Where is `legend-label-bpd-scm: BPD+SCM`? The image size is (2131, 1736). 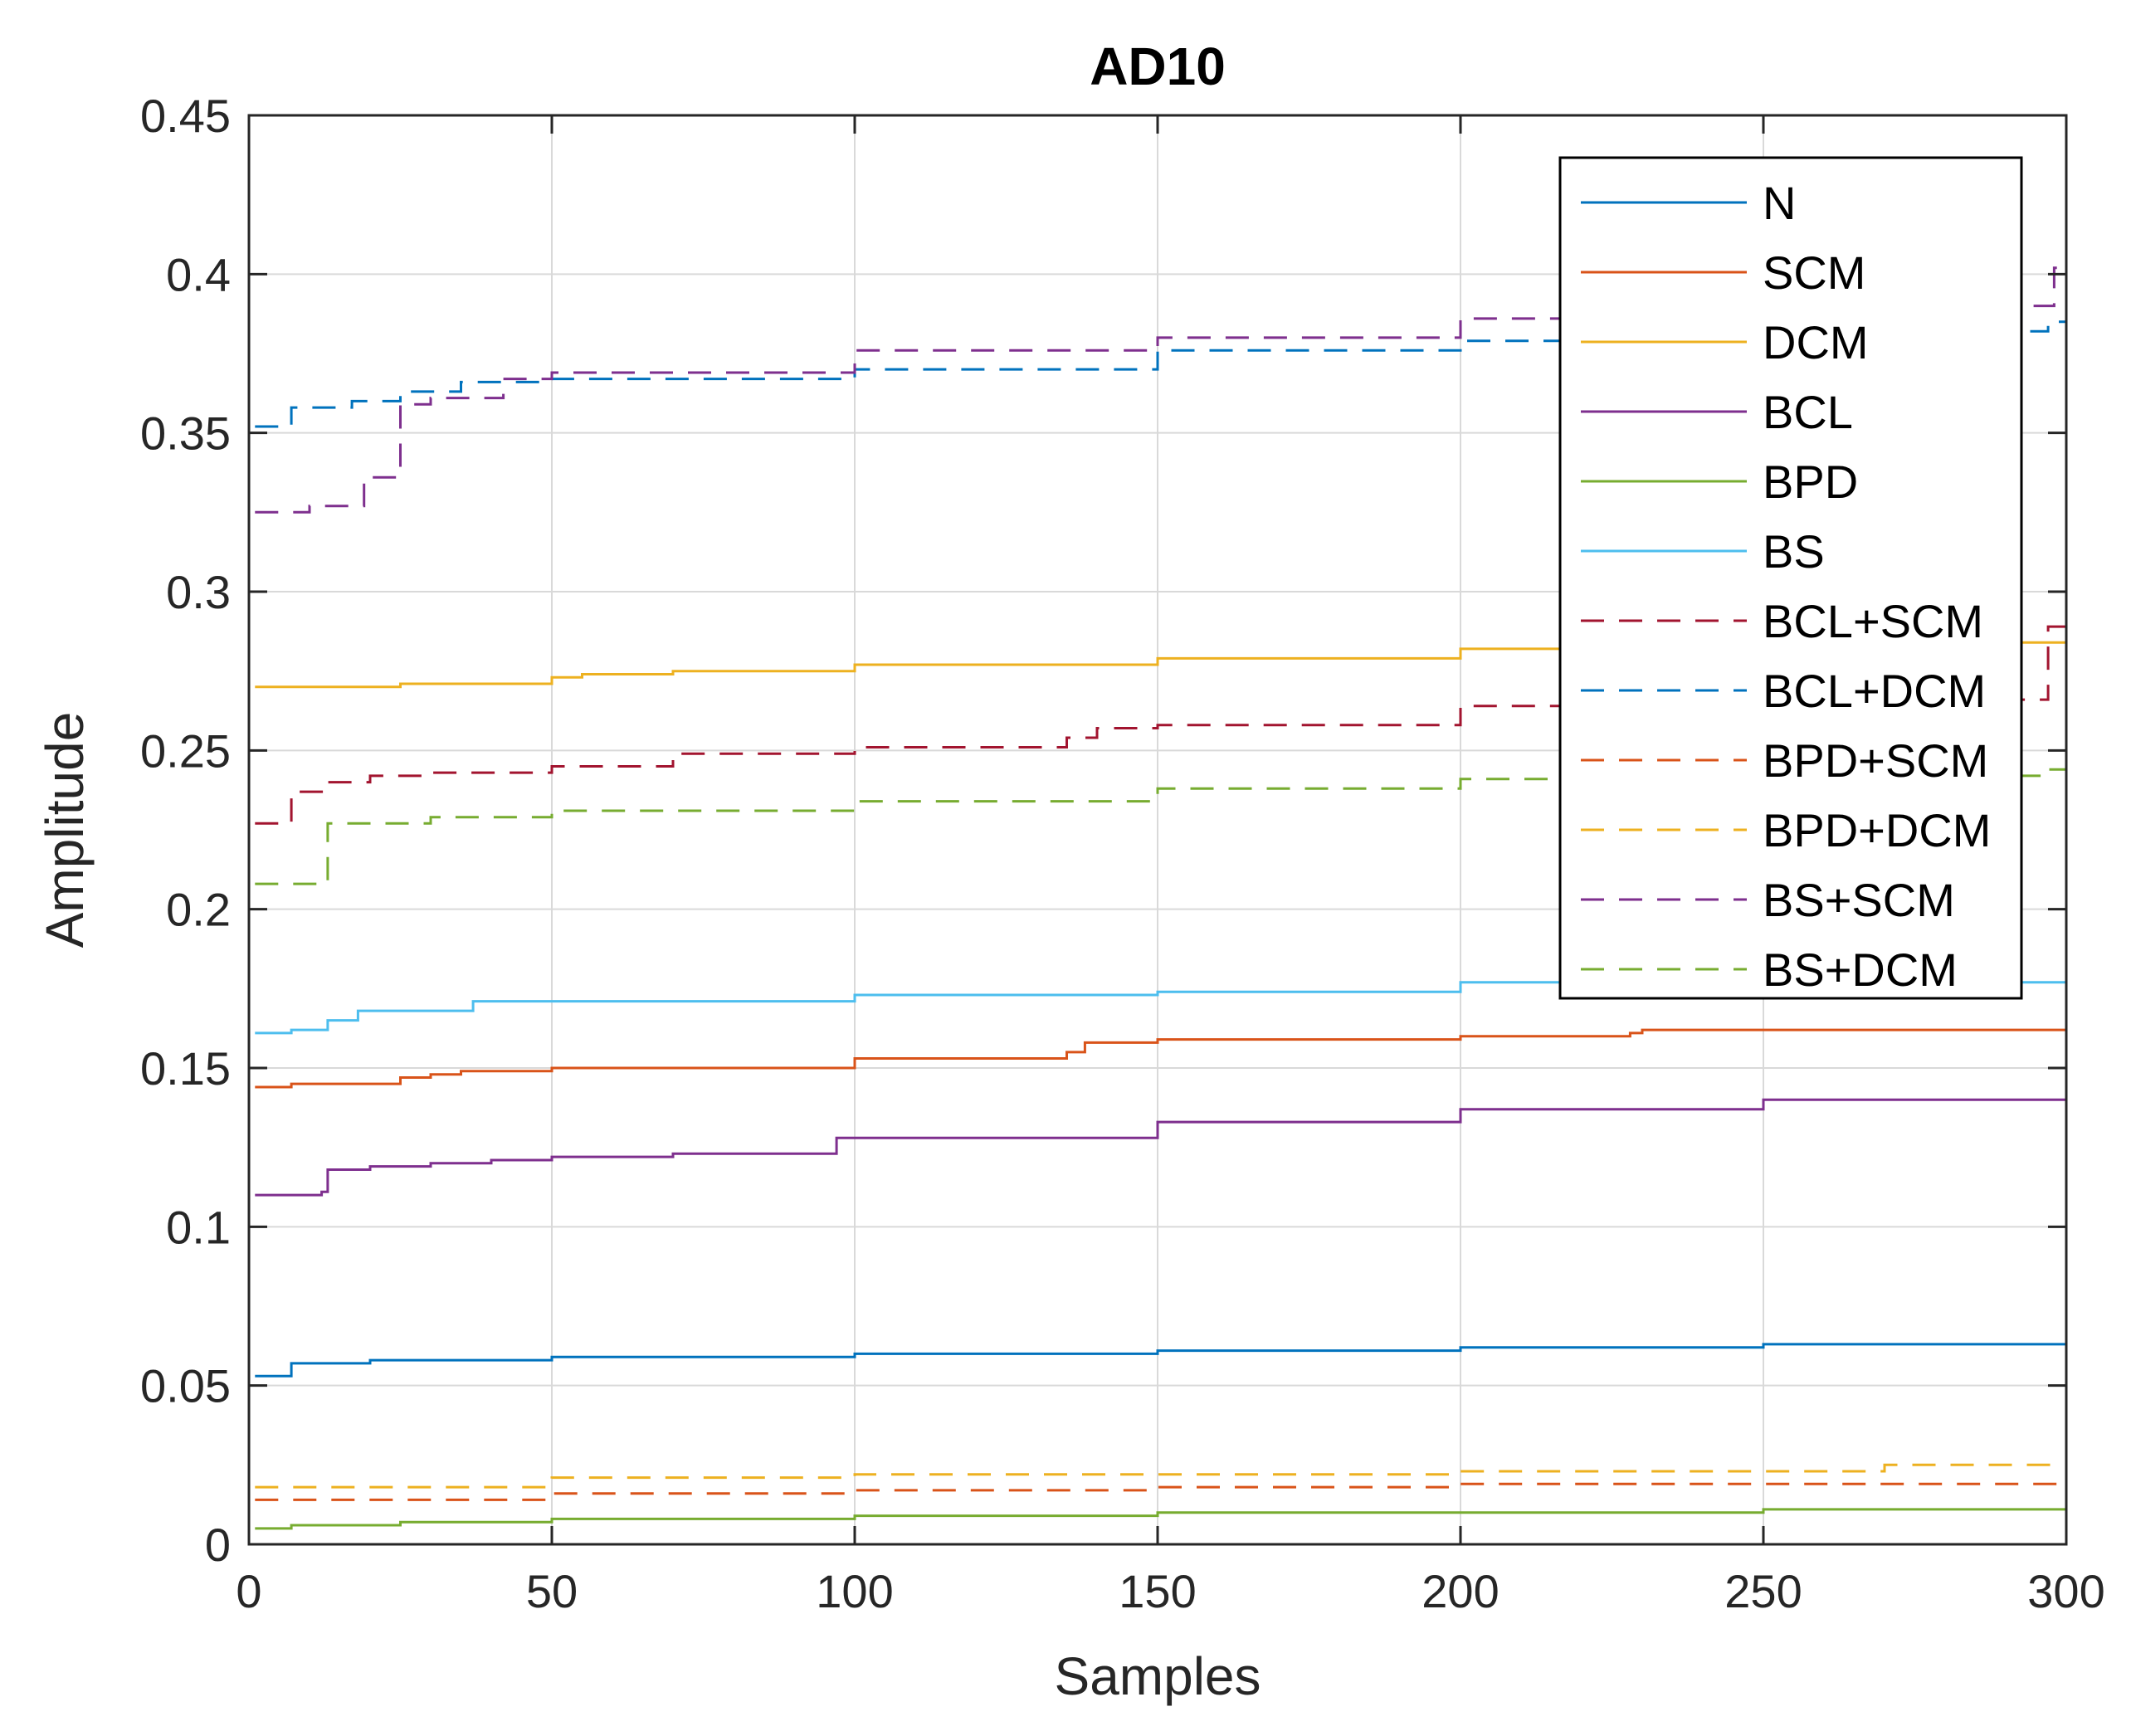
legend-label-bpd-scm: BPD+SCM is located at coordinates (1875, 760).